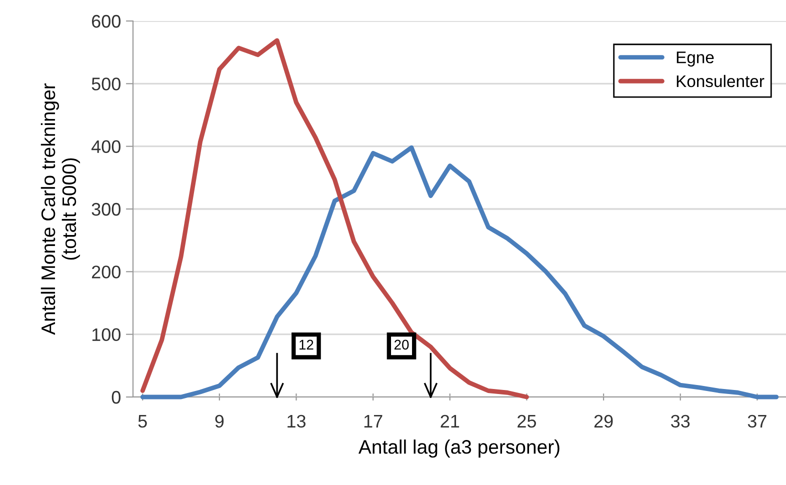  Describe the element at coordinates (106, 209) in the screenshot. I see `y-tick-label: 300` at that location.